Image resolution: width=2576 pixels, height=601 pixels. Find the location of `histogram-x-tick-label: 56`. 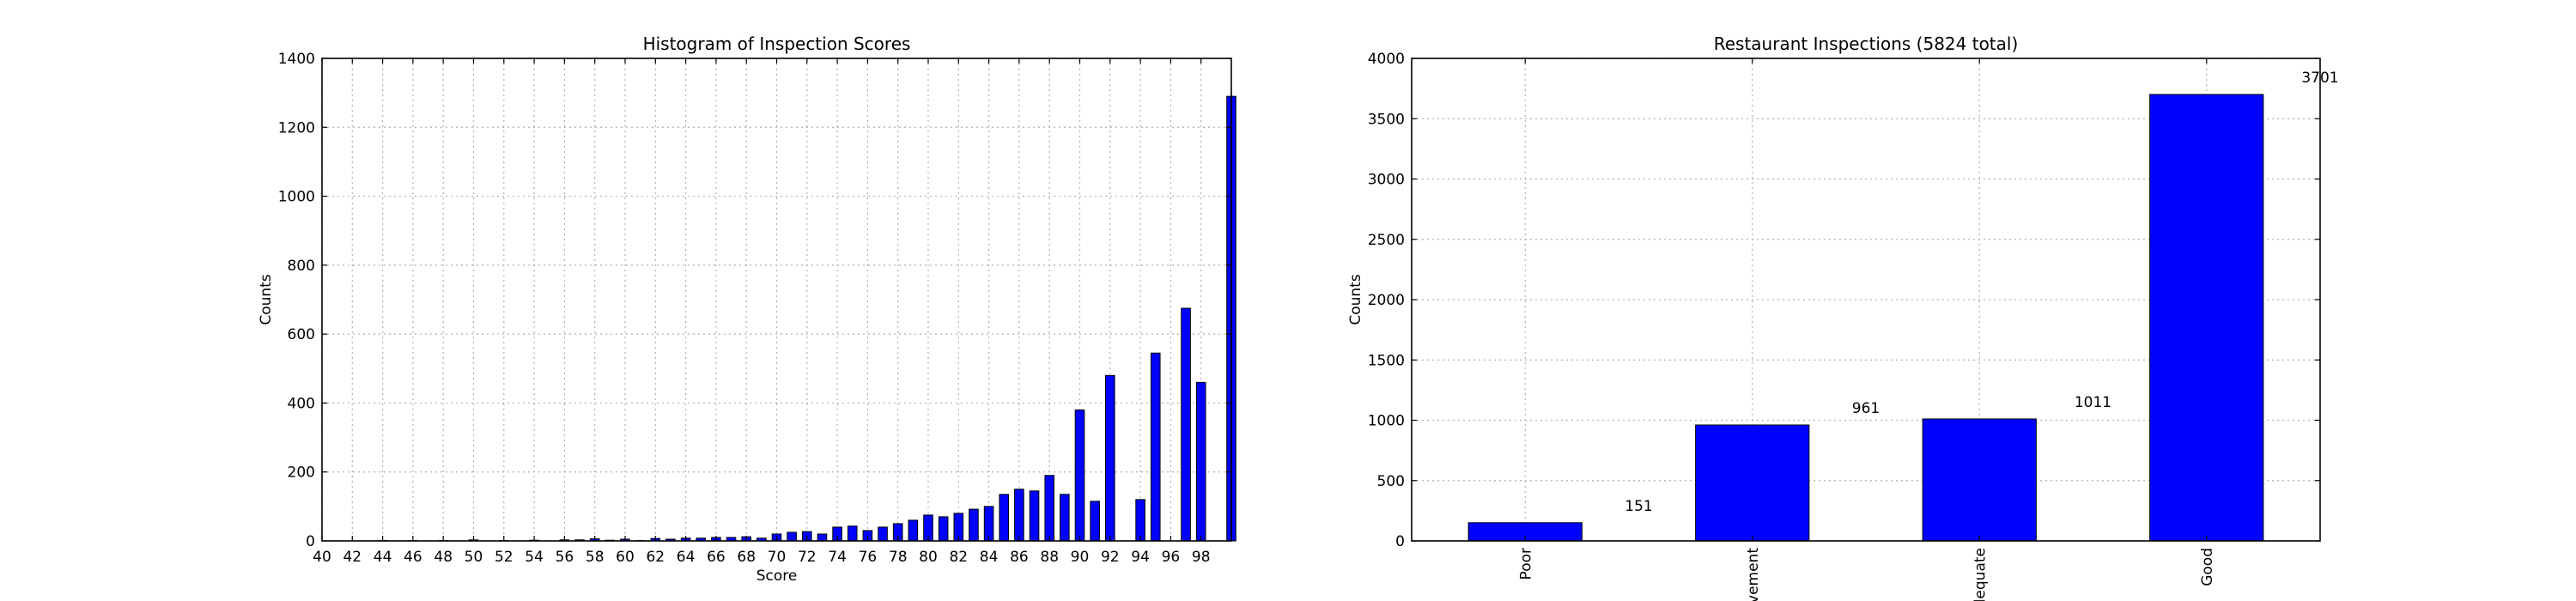

histogram-x-tick-label: 56 is located at coordinates (565, 557).